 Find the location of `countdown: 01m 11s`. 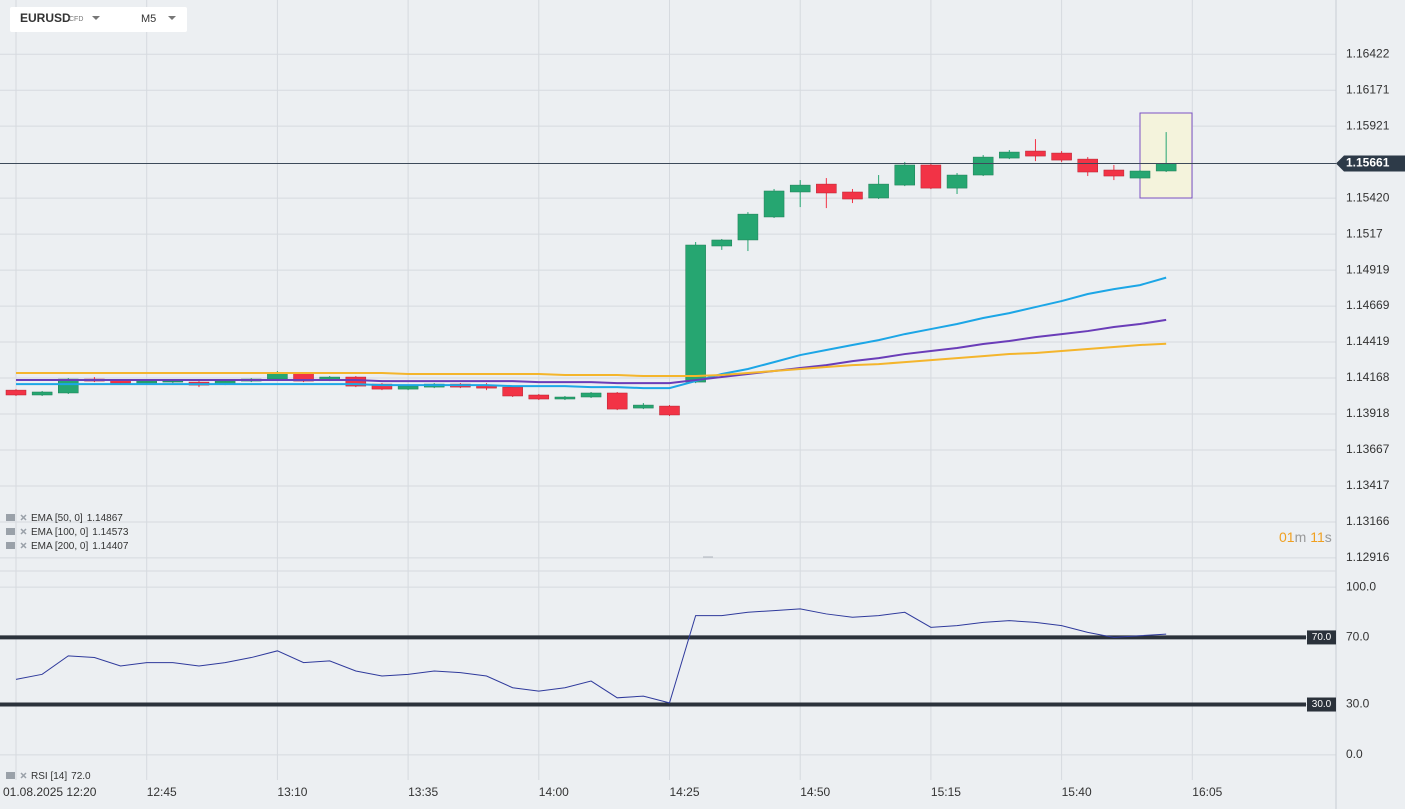

countdown: 01m 11s is located at coordinates (1305, 537).